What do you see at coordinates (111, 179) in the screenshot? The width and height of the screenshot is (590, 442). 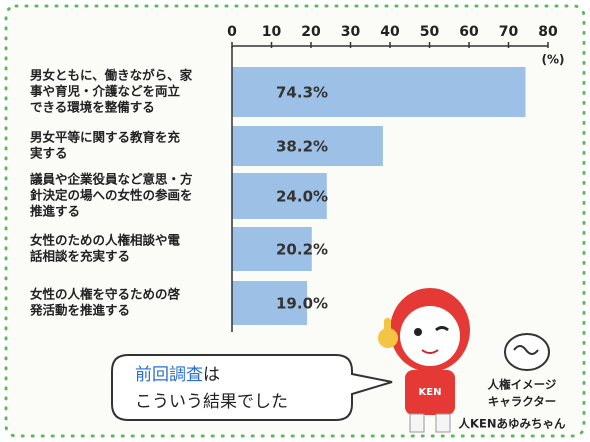 I see `category-label: 議員や企業役員など意思・方` at bounding box center [111, 179].